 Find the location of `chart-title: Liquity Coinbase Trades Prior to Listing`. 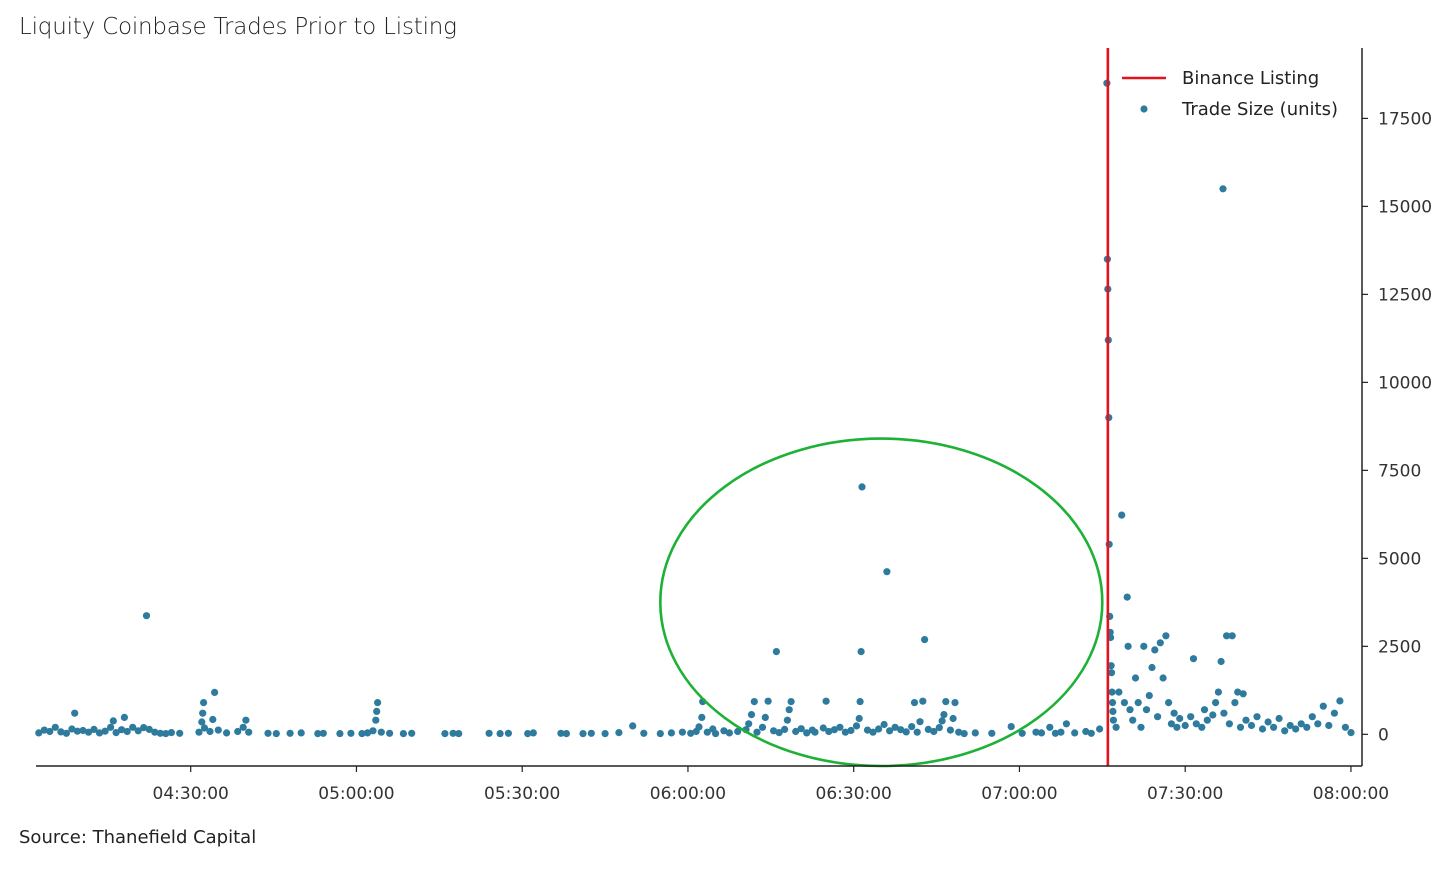

chart-title: Liquity Coinbase Trades Prior to Listing is located at coordinates (238, 27).